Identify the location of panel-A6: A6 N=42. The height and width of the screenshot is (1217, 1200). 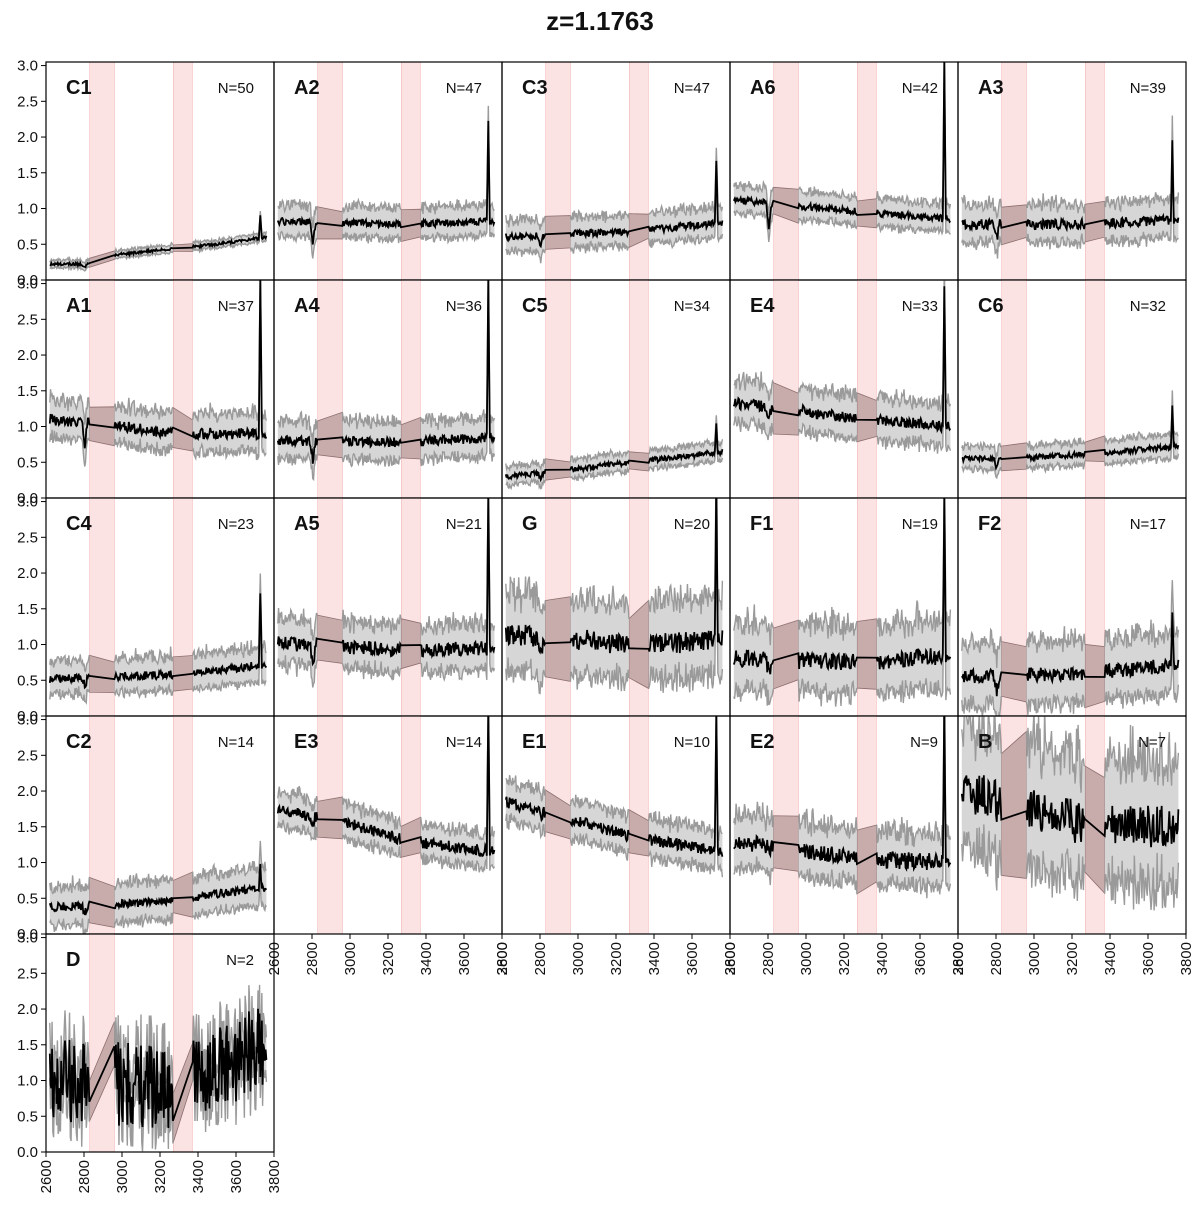
(844, 171).